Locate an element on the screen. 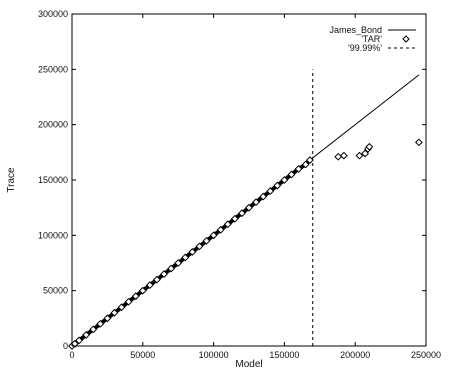 This screenshot has width=451, height=370. x-axis-title: Model is located at coordinates (248, 364).